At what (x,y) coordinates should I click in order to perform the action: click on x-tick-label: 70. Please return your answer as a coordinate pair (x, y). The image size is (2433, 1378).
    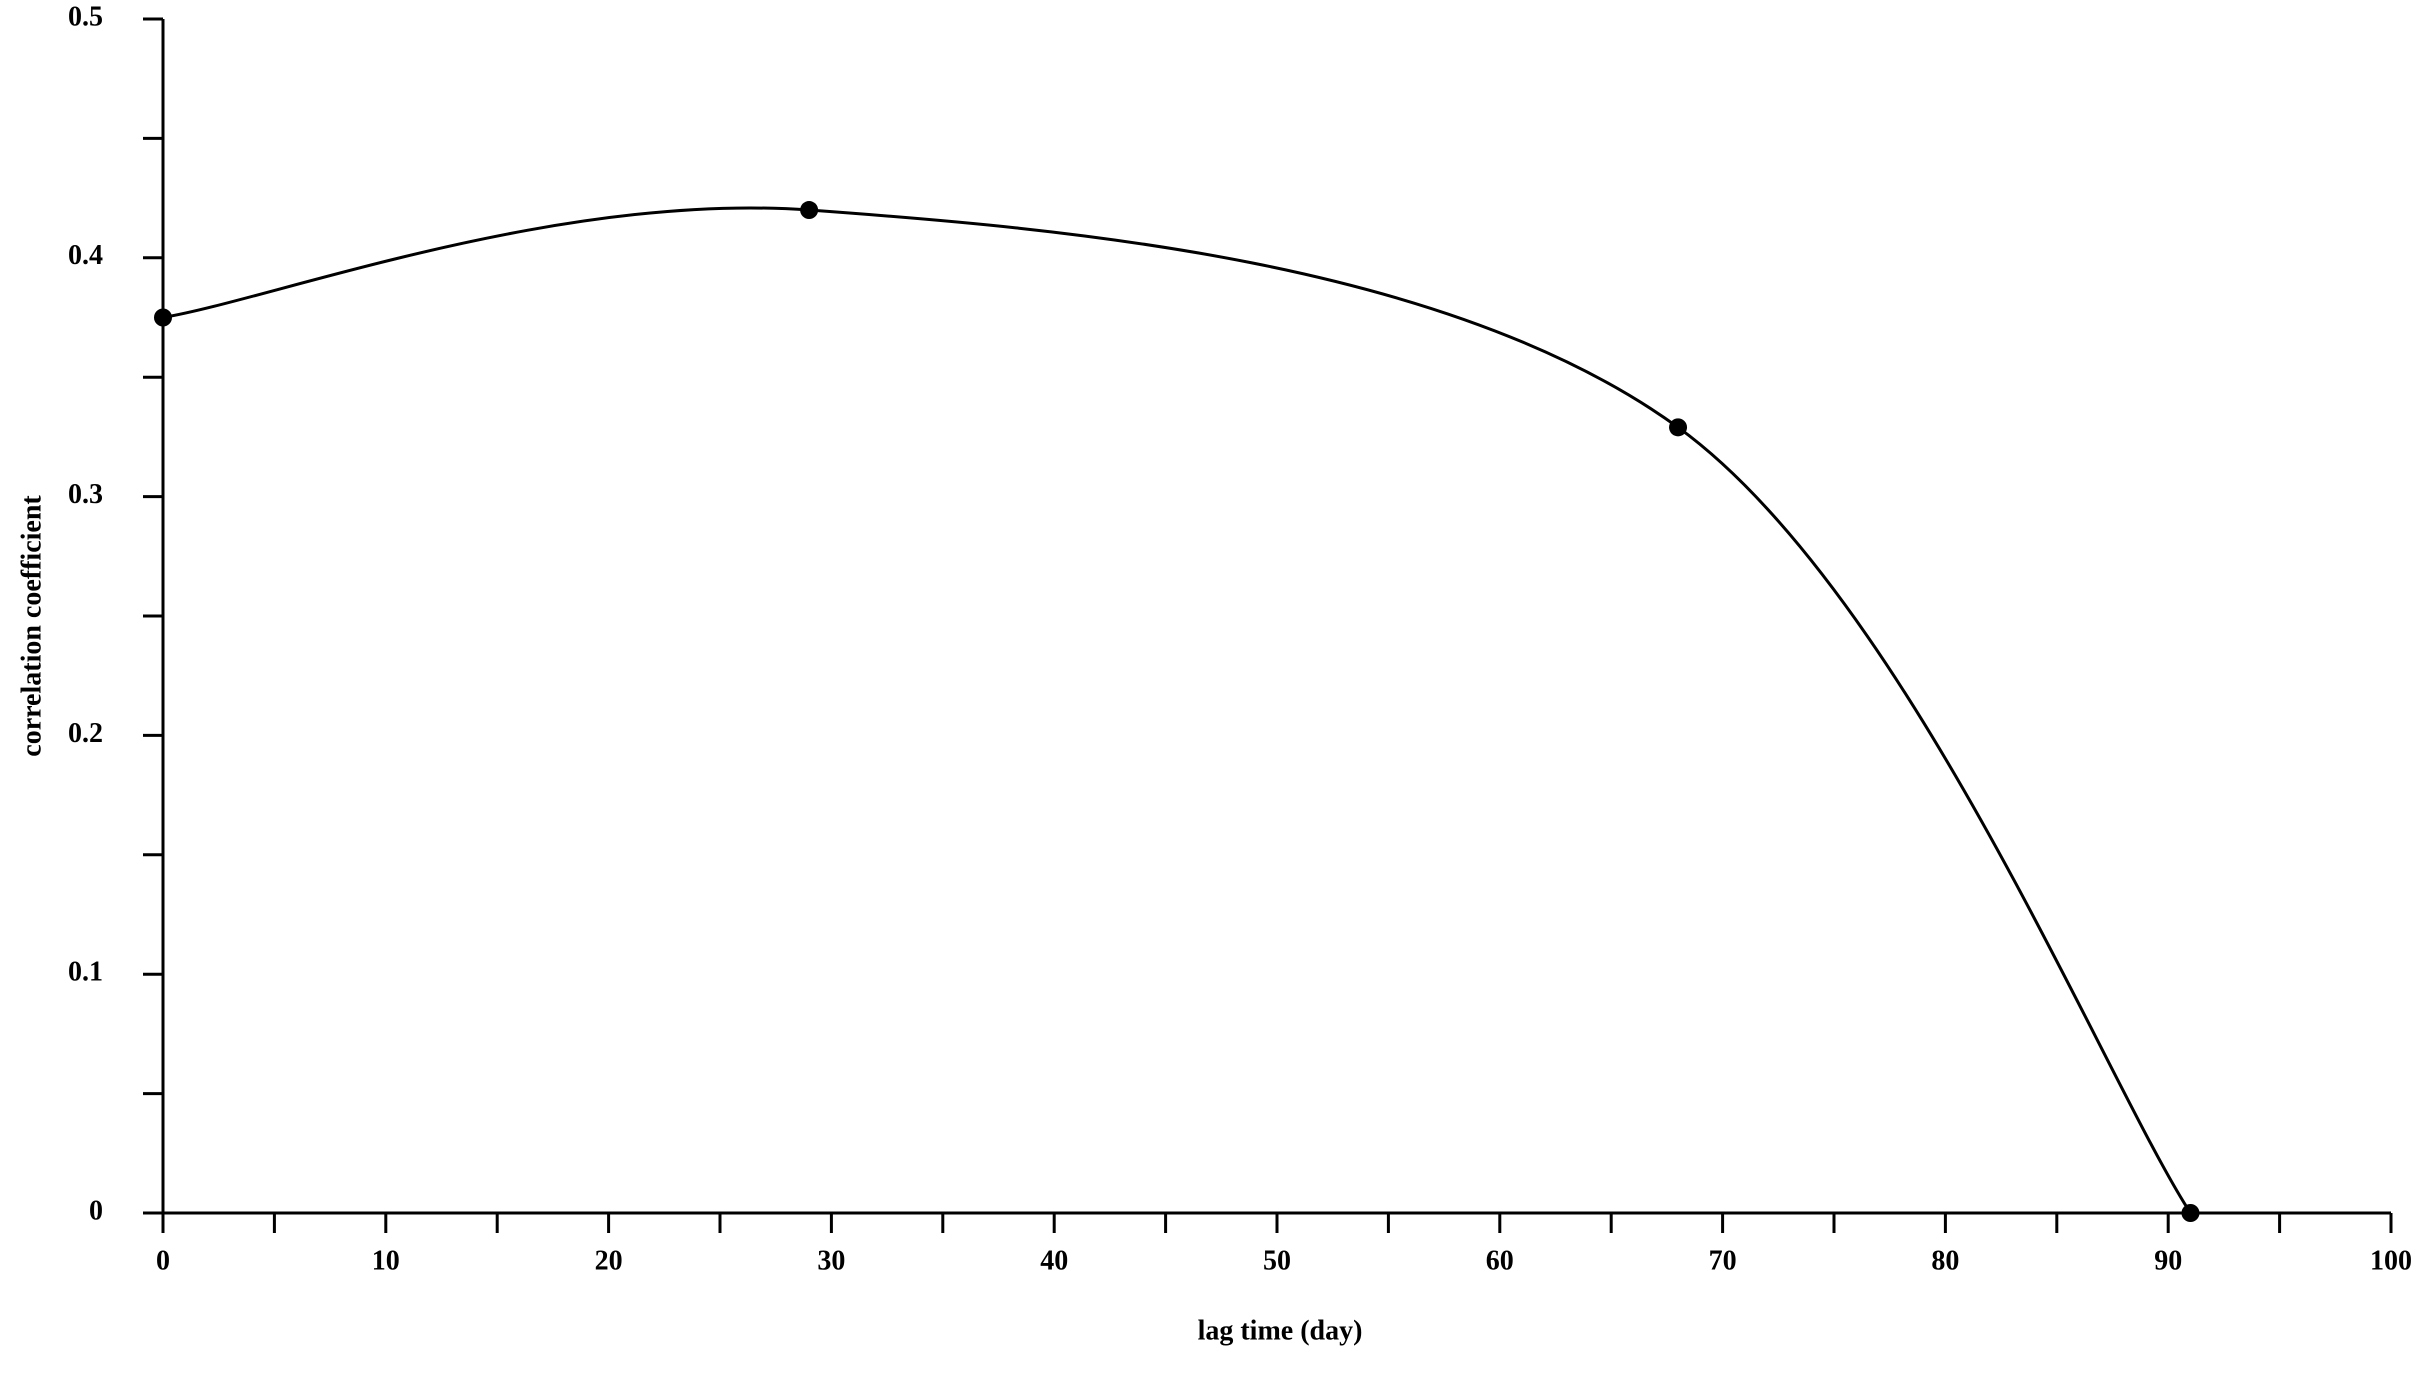
    Looking at the image, I should click on (1723, 1260).